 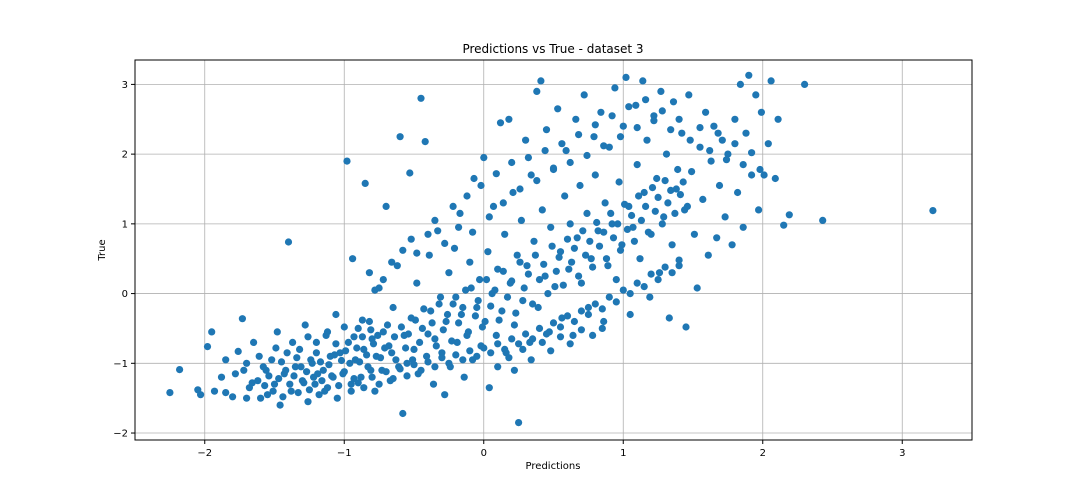 I want to click on y-tick-label: 2, so click(x=125, y=155).